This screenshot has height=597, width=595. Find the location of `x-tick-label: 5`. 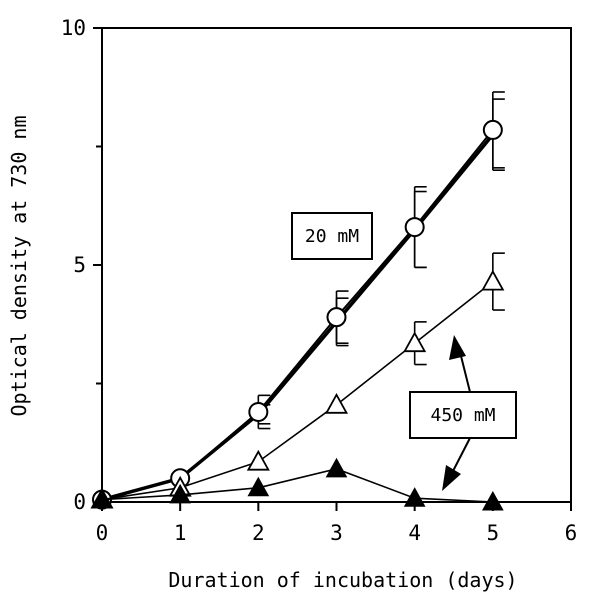

x-tick-label: 5 is located at coordinates (493, 533).